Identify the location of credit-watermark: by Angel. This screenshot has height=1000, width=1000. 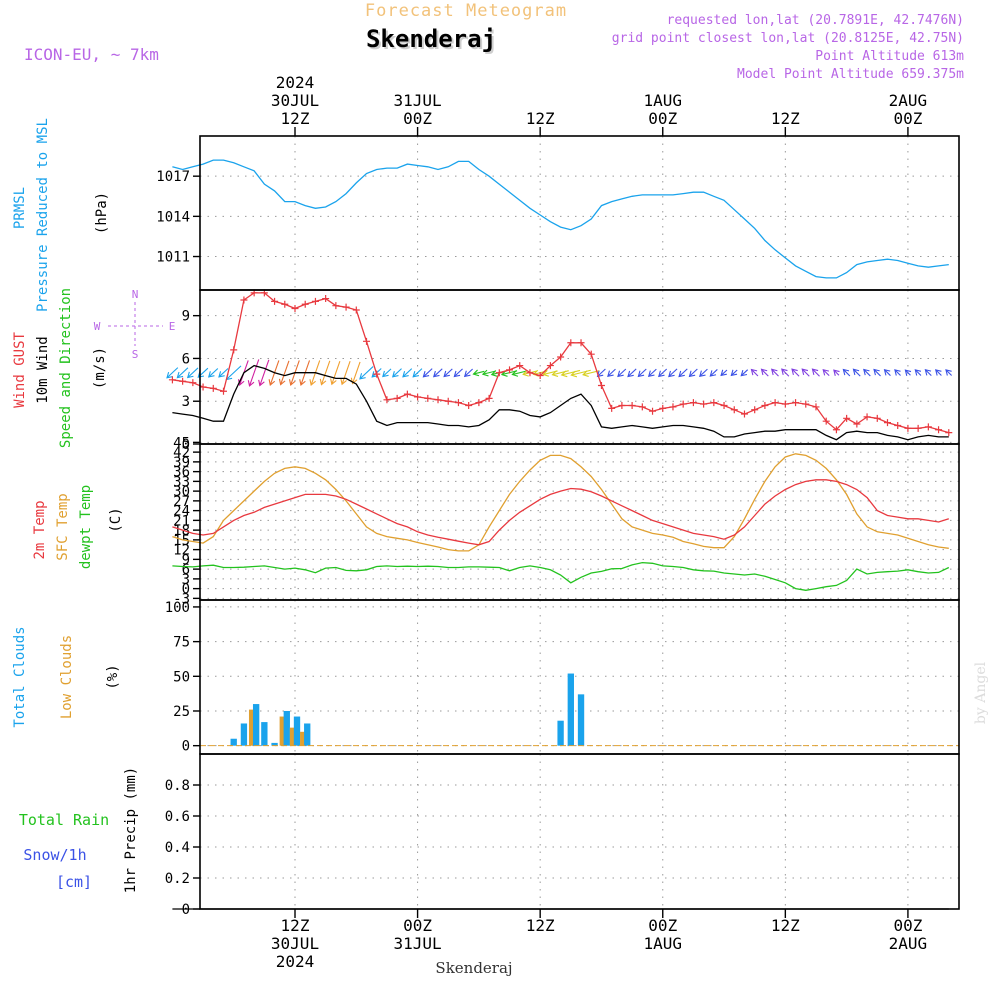
(981, 692).